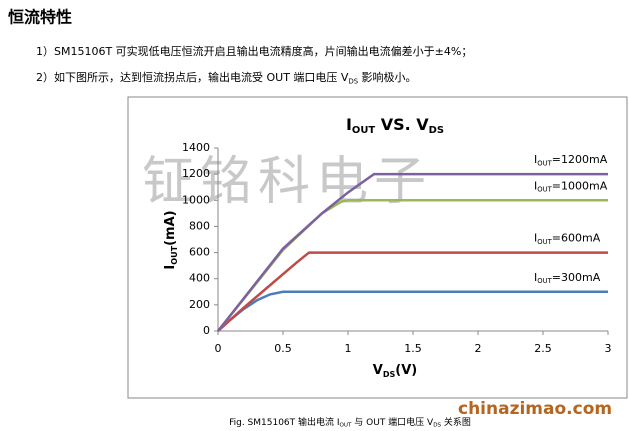  What do you see at coordinates (199, 252) in the screenshot?
I see `y-tick-label: 600` at bounding box center [199, 252].